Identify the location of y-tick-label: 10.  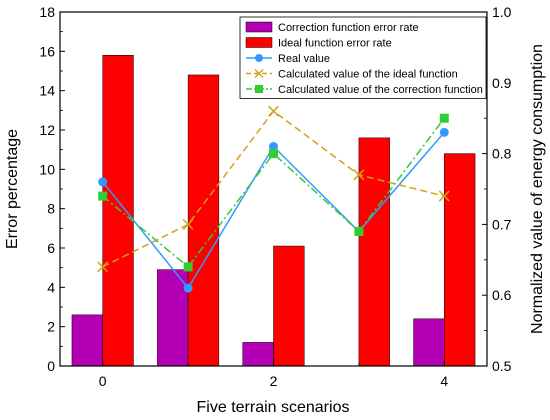
(47, 169).